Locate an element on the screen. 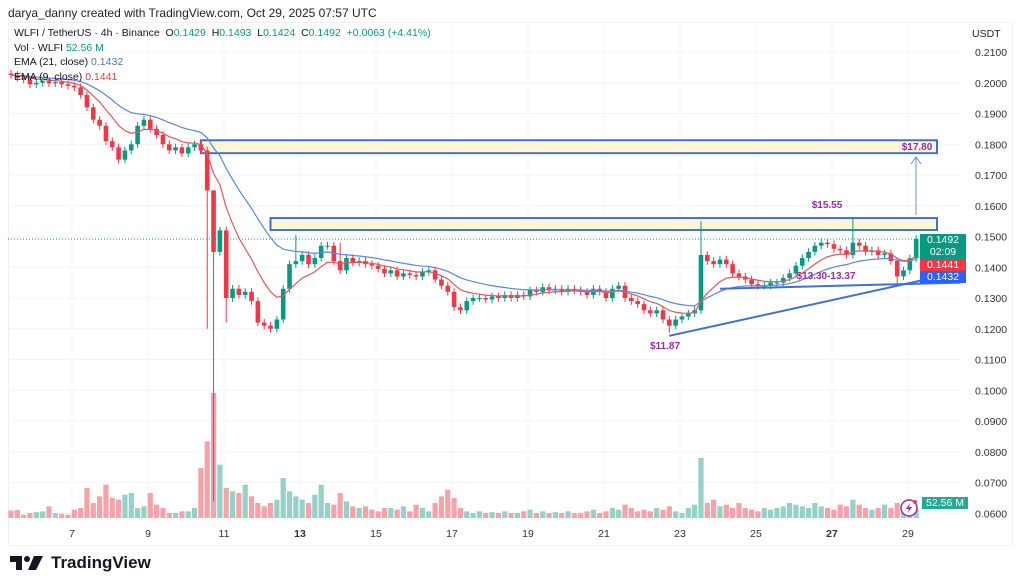 Image resolution: width=1024 pixels, height=586 pixels. ema21-legend: EMA (21, close) 0.1432 is located at coordinates (222, 62).